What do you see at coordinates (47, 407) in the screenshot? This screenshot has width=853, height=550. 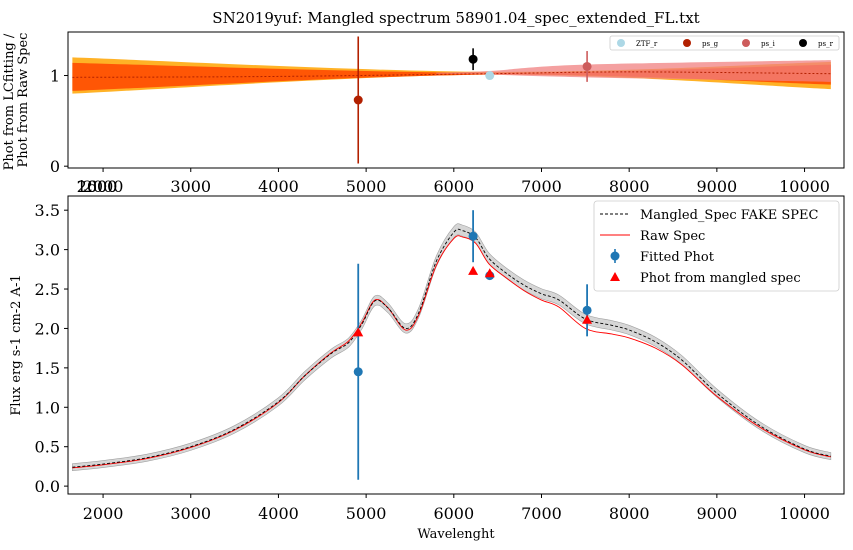 I see `spectrum-y-tick-label: 1.0` at bounding box center [47, 407].